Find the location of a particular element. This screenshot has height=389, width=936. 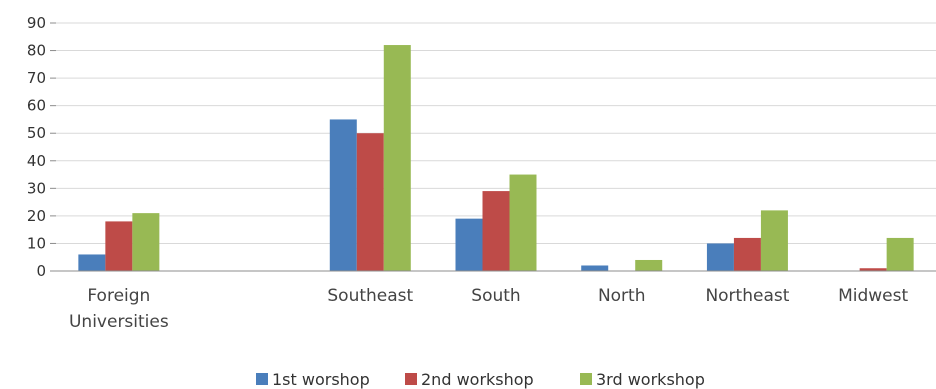

x-category-label: Midwest is located at coordinates (873, 296).